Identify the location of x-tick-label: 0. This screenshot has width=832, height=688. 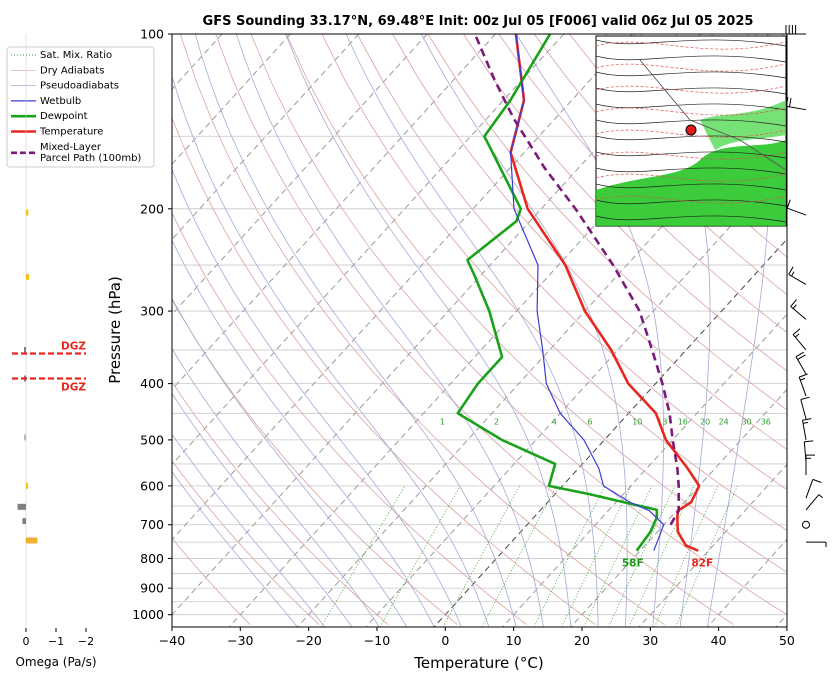
(445, 640).